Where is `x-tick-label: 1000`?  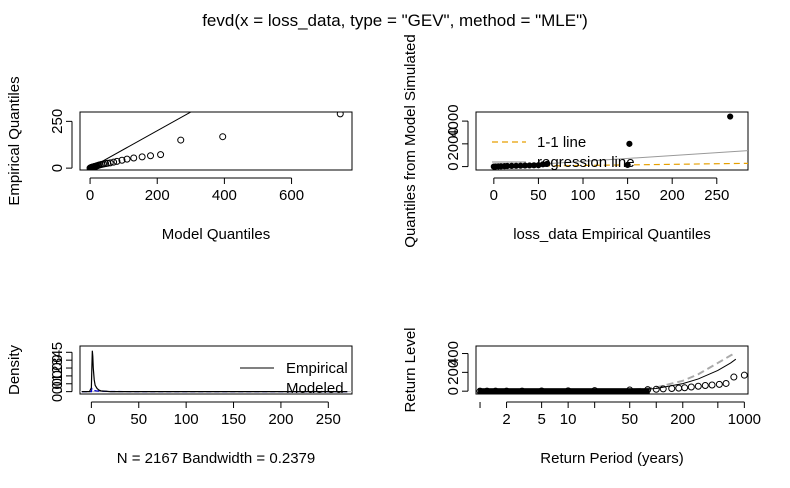
x-tick-label: 1000 is located at coordinates (744, 419).